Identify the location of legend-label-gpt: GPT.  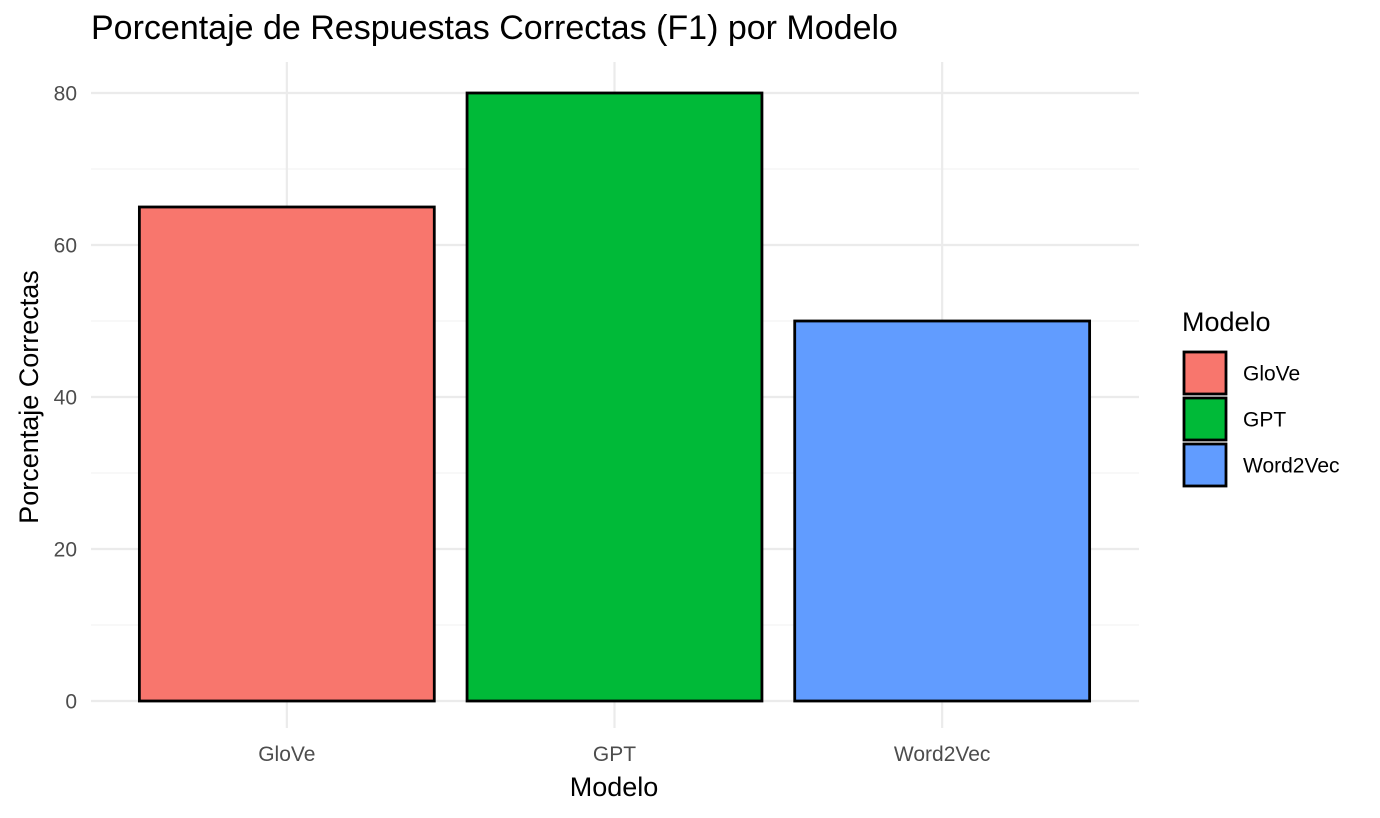
(1264, 420).